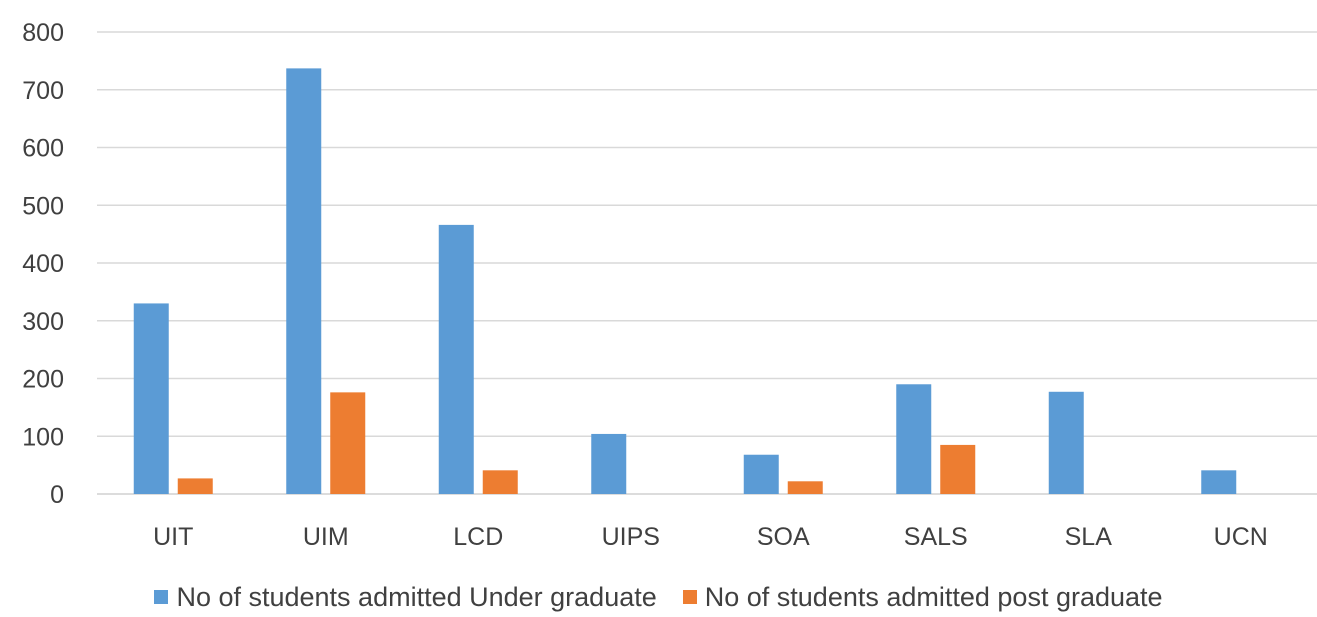  What do you see at coordinates (958, 469) in the screenshot?
I see `bar-sals-postgraduate` at bounding box center [958, 469].